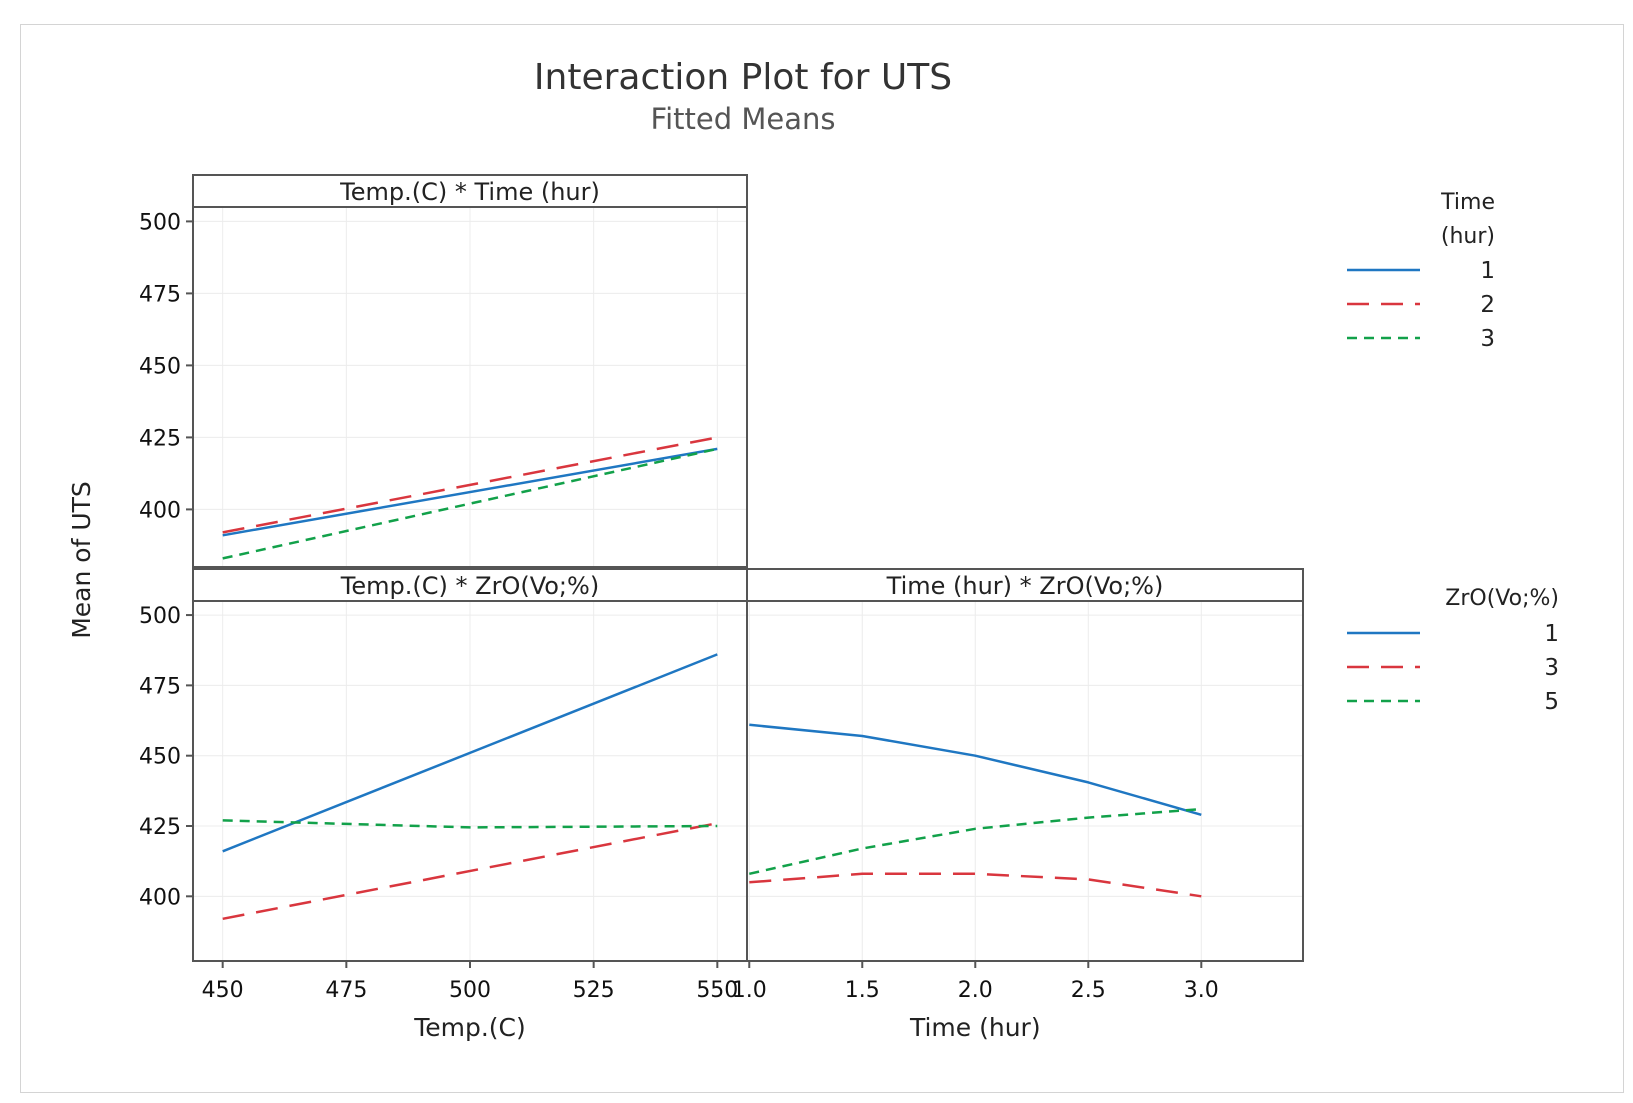 This screenshot has width=1633, height=1103. I want to click on x-tick-label: 1.5, so click(862, 990).